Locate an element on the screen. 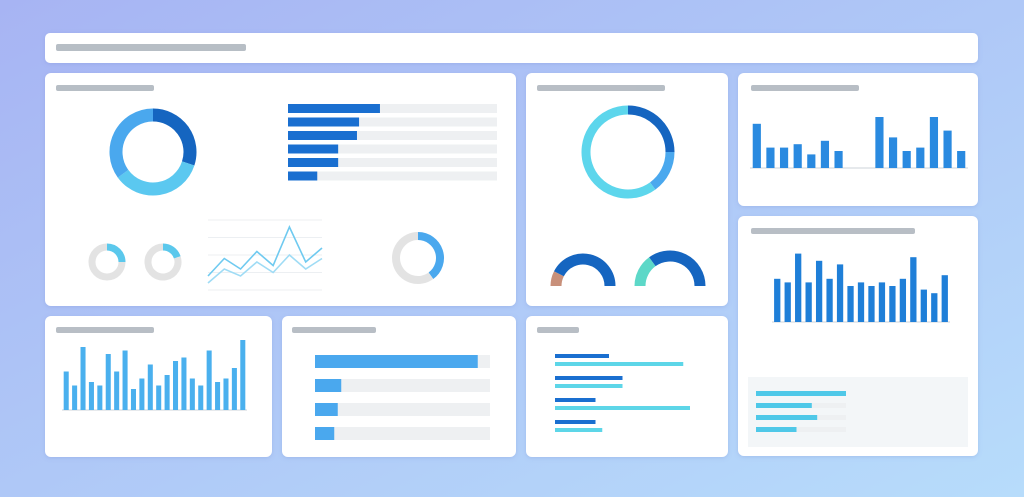 The width and height of the screenshot is (1024, 497). sub-panel is located at coordinates (858, 412).